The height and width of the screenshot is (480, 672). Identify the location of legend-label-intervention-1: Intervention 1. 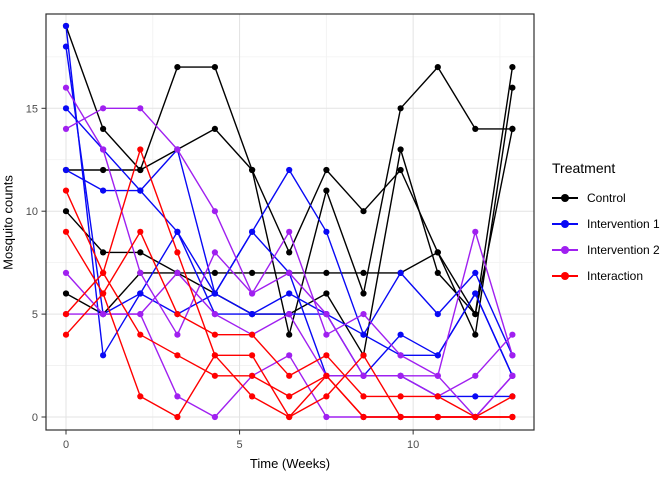
(623, 224).